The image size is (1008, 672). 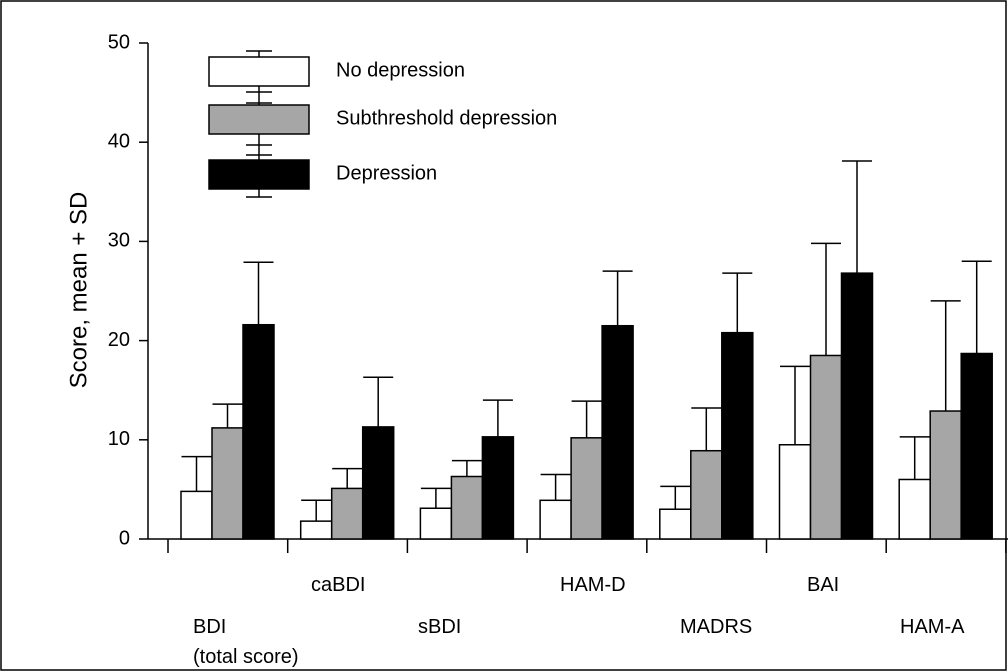 I want to click on x-tick-label: BAI, so click(x=823, y=585).